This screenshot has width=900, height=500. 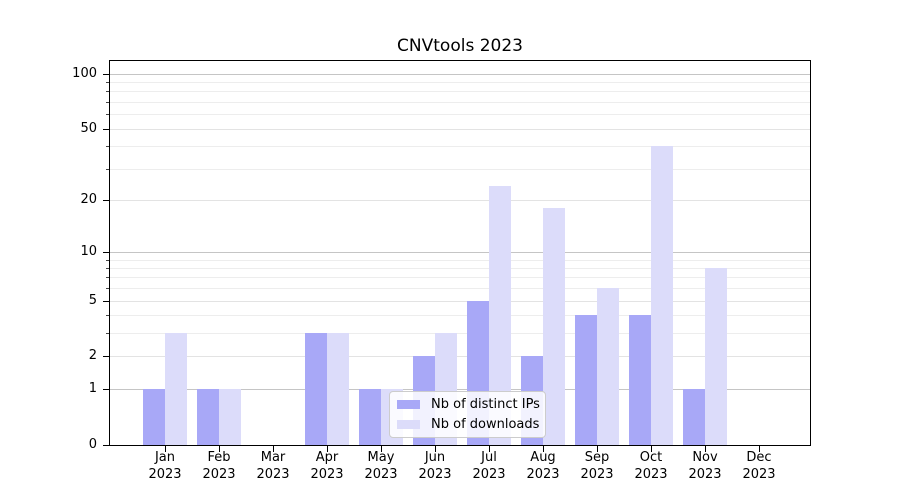 I want to click on x-tick-mark-nov, so click(x=705, y=448).